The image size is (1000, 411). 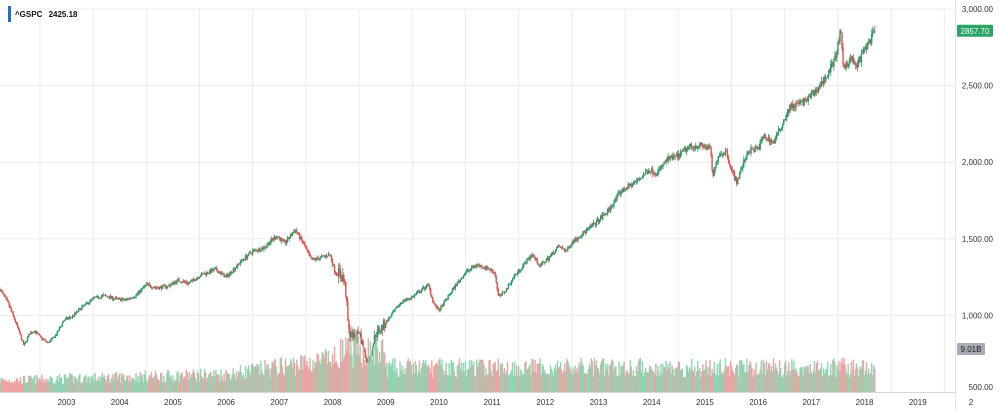 What do you see at coordinates (43, 14) in the screenshot?
I see `chart-legend: ^GSPC 2425.18` at bounding box center [43, 14].